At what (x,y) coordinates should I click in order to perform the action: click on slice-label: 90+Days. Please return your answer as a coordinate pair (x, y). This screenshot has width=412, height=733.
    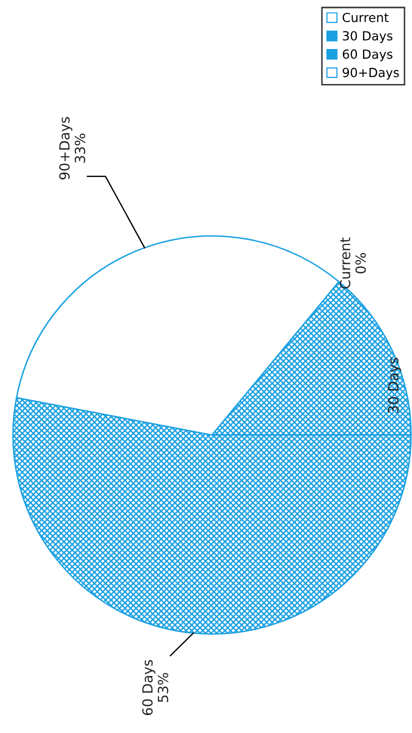
    Looking at the image, I should click on (65, 148).